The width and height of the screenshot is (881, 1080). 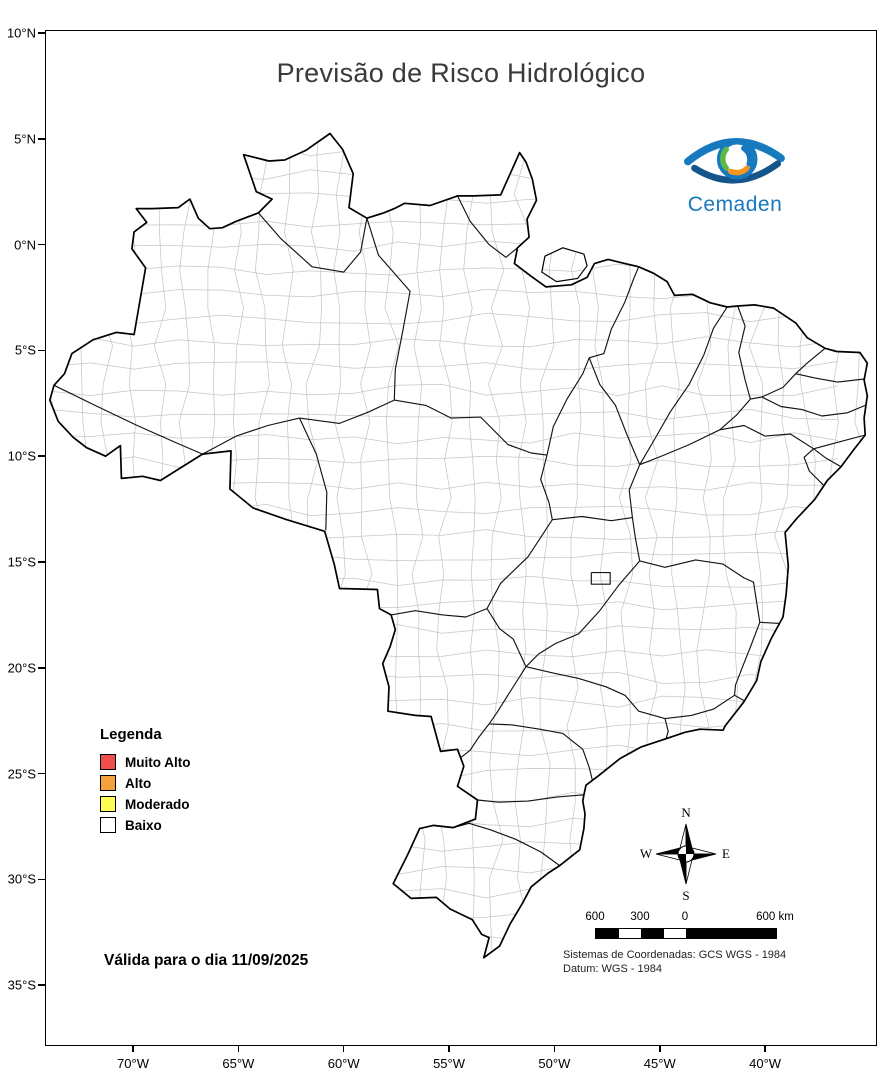 I want to click on lon-tick-label: 65°W, so click(x=238, y=1063).